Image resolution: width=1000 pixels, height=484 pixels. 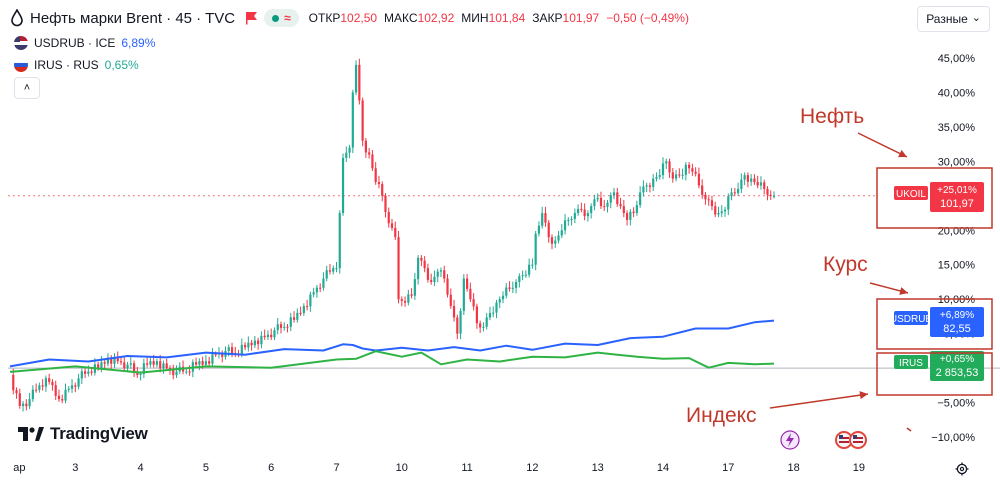 I want to click on chevron-up-icon: ˄, so click(x=27, y=88).